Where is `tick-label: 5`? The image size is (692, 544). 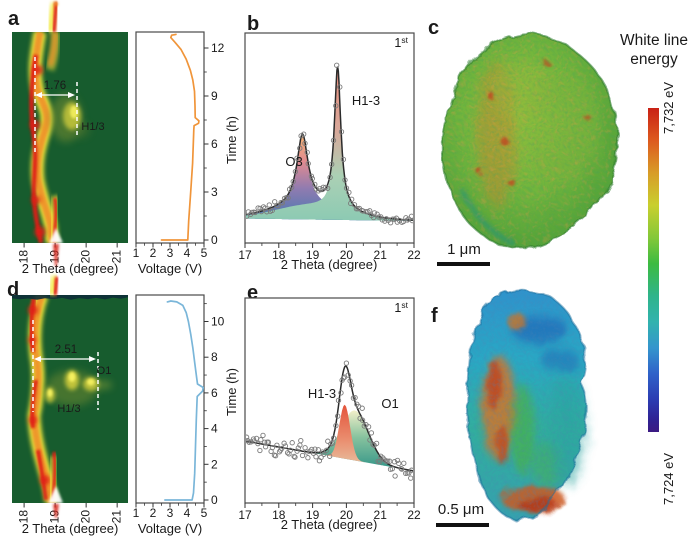 tick-label: 5 is located at coordinates (204, 513).